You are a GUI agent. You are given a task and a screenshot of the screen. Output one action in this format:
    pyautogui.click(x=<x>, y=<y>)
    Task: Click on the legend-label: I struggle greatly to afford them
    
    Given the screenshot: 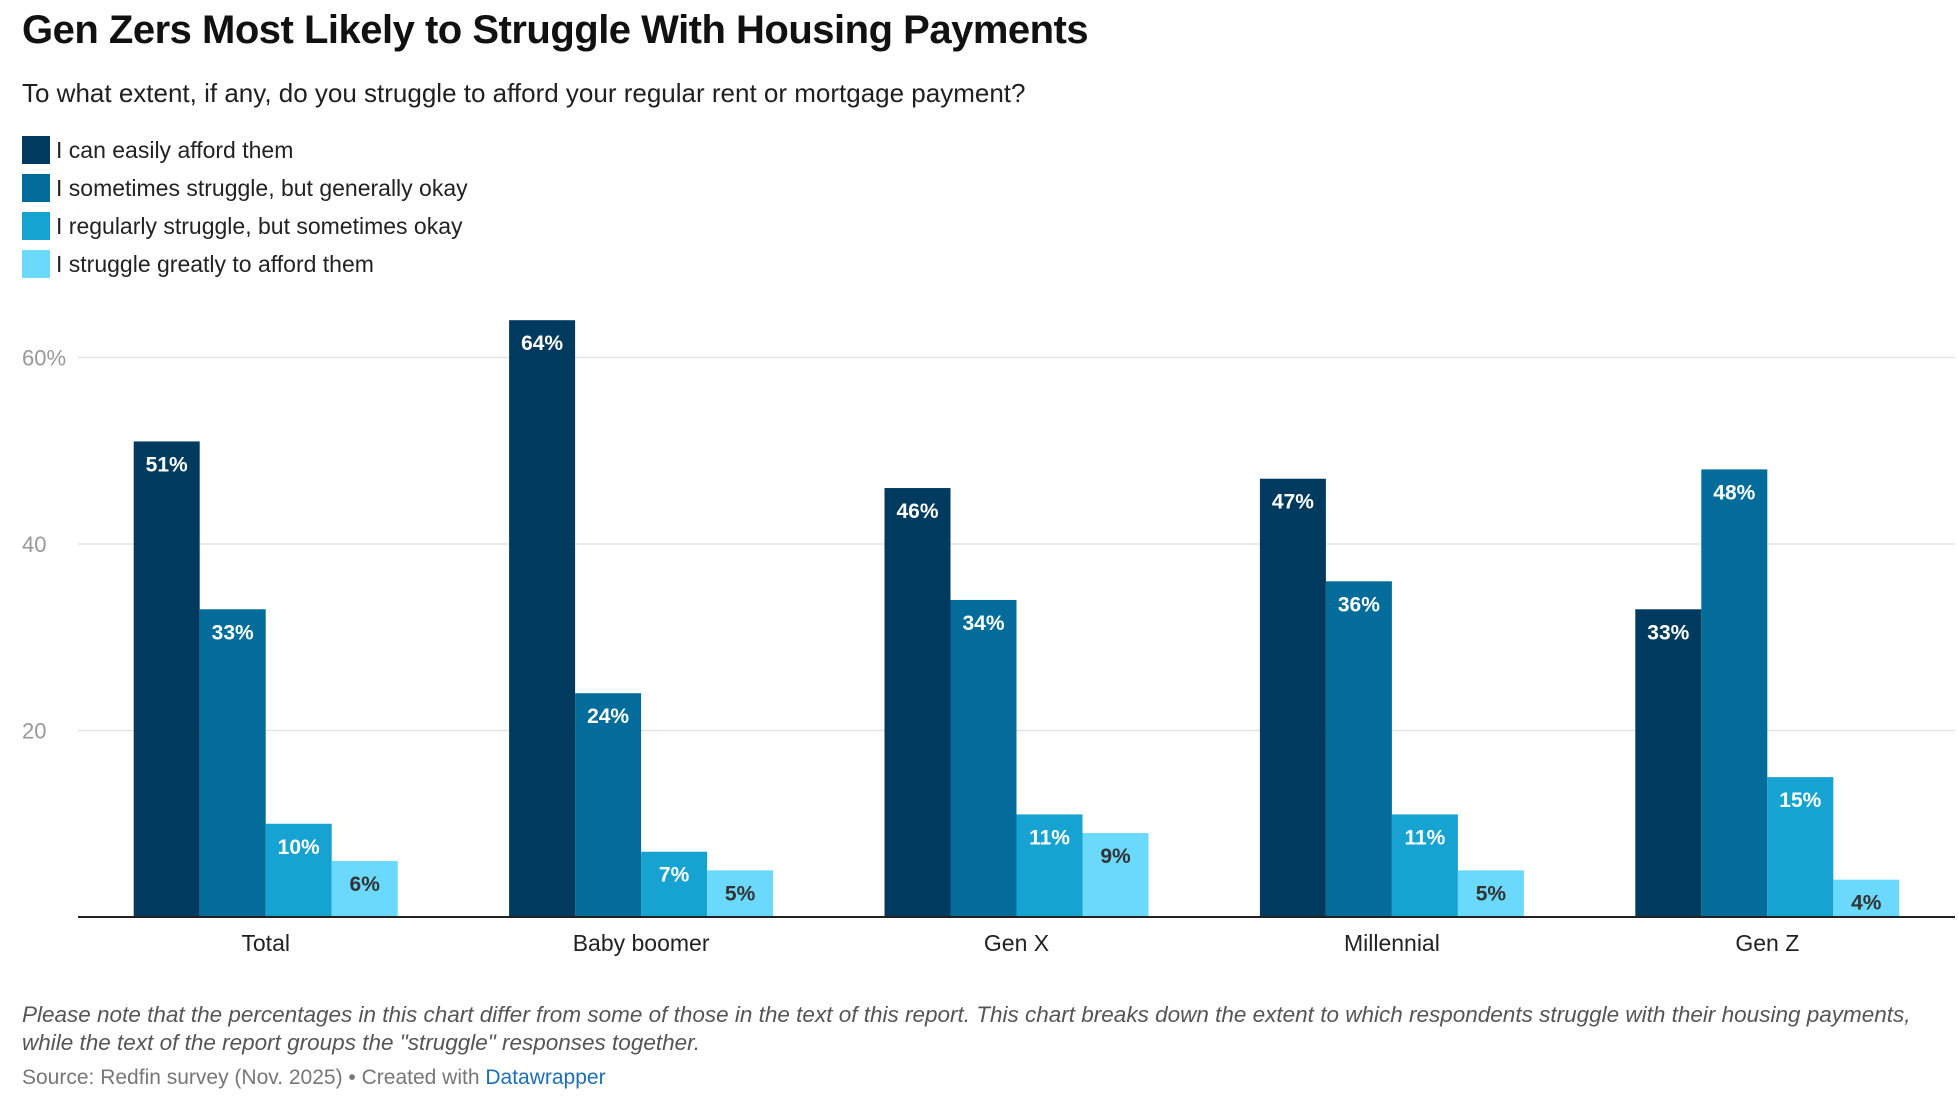 What is the action you would take?
    pyautogui.click(x=215, y=263)
    